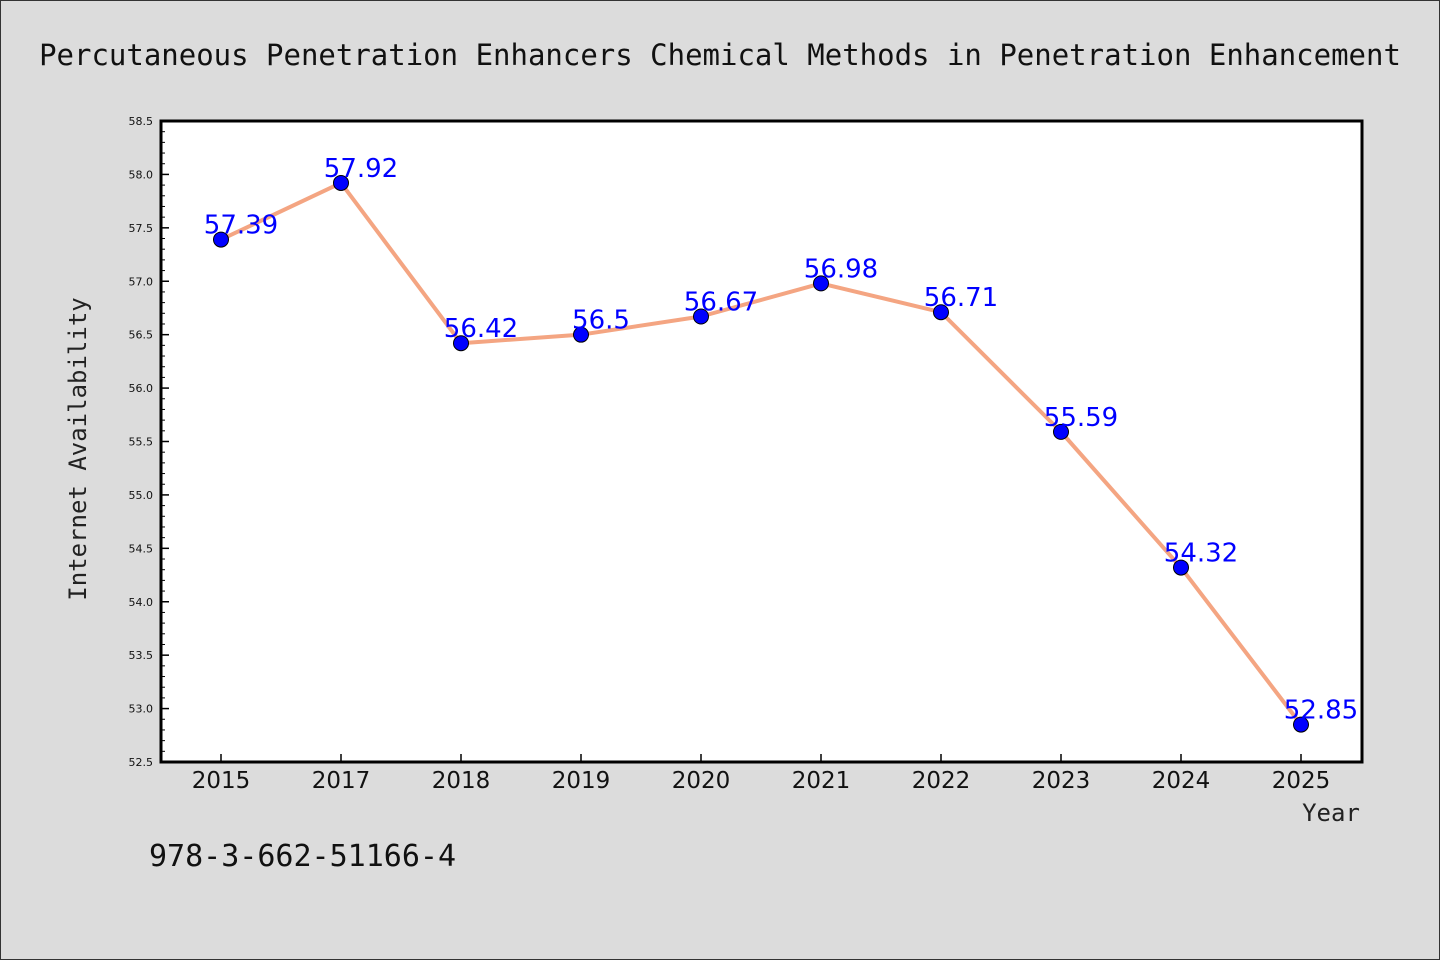  Describe the element at coordinates (601, 321) in the screenshot. I see `data-label: 56.5` at that location.